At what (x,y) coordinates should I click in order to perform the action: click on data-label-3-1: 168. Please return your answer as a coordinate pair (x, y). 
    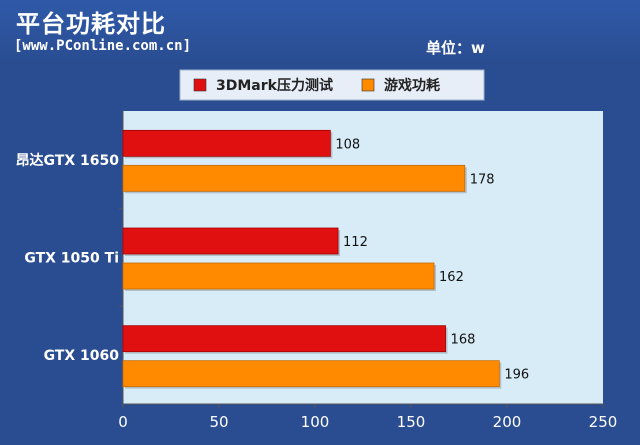
    Looking at the image, I should click on (463, 340).